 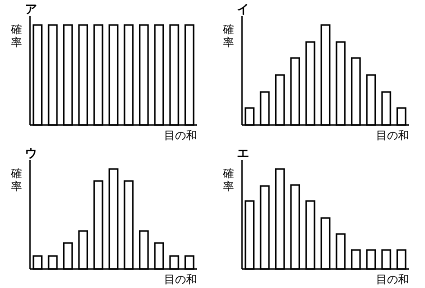 I want to click on chart-title: ウ, so click(x=31, y=153).